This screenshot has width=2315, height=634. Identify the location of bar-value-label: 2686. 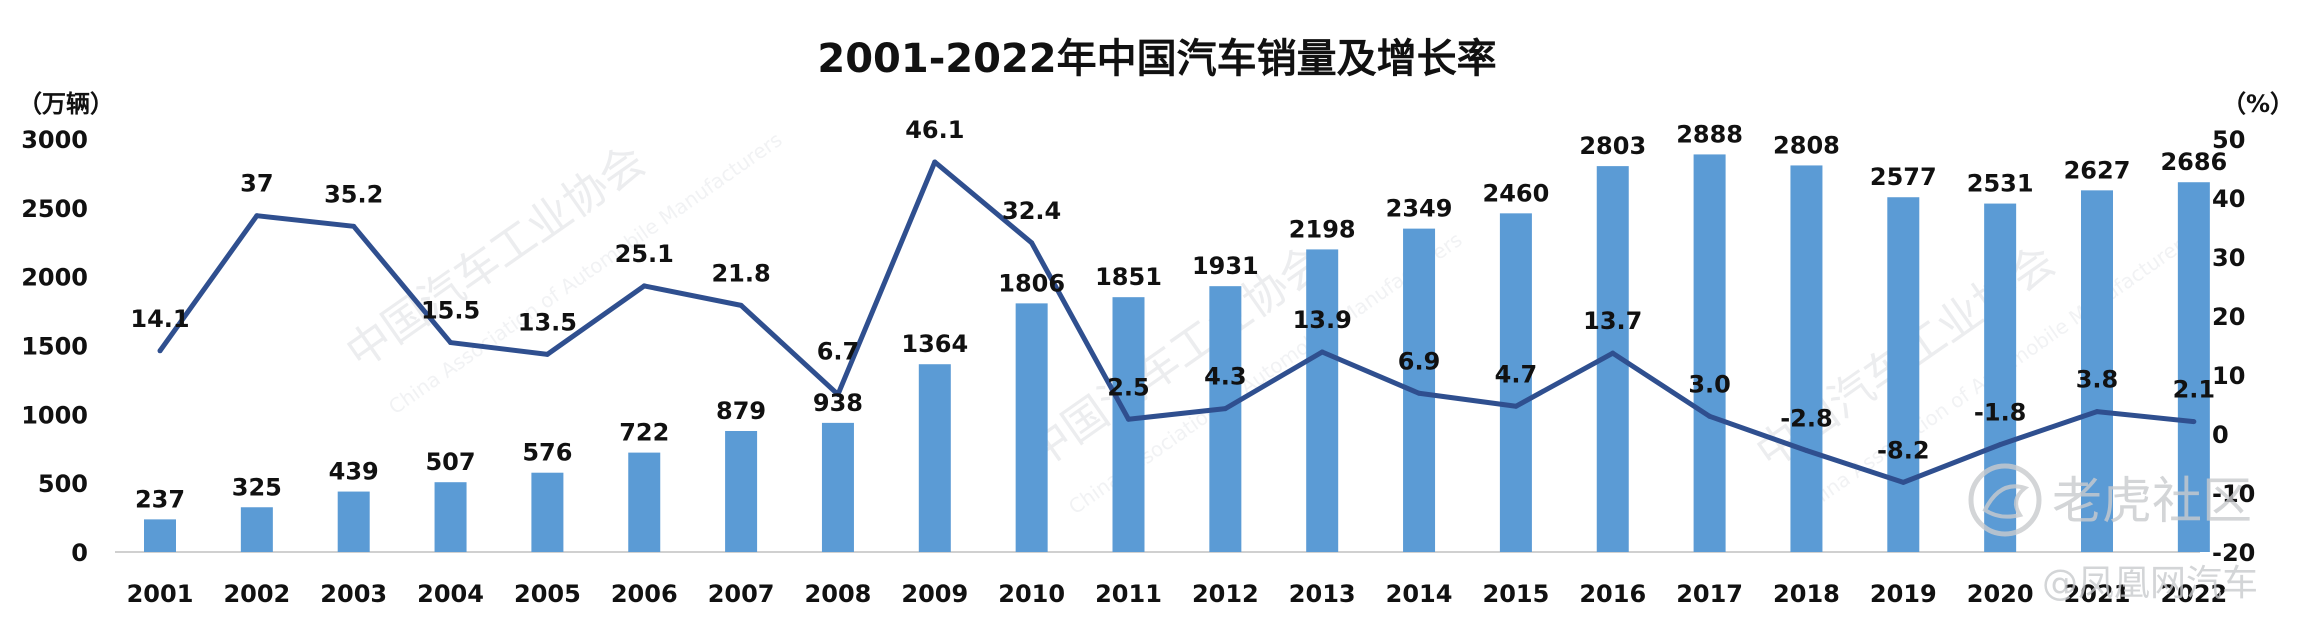
(2193, 162).